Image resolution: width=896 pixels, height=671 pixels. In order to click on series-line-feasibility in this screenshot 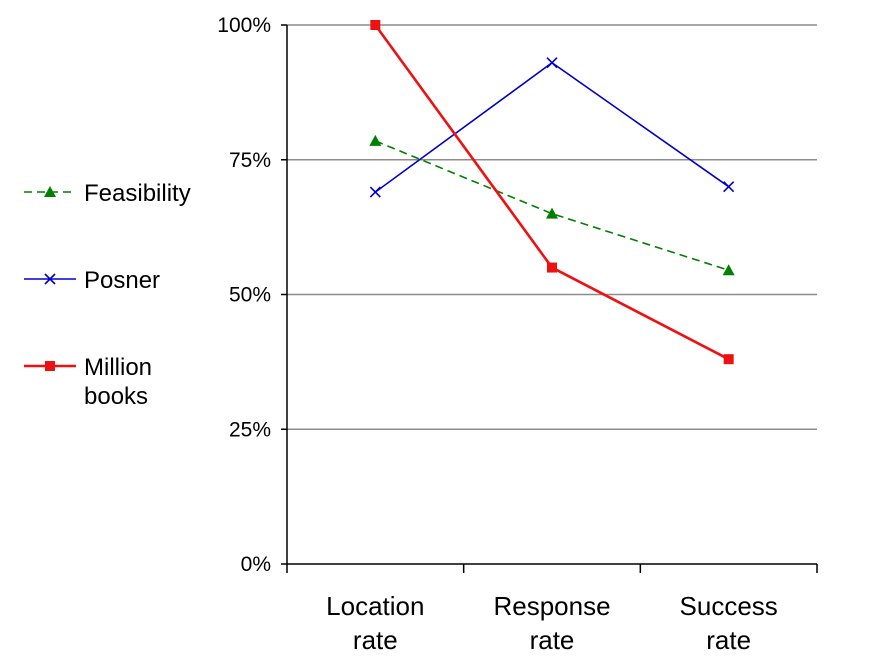, I will do `click(552, 206)`.